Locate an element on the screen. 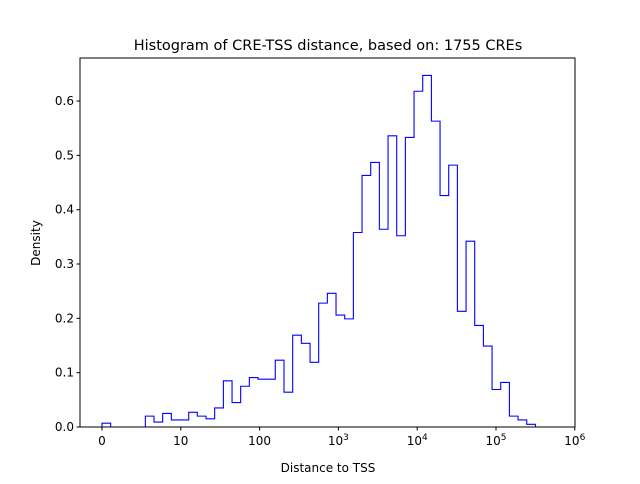  x-axis-label: Distance to TSS is located at coordinates (328, 468).